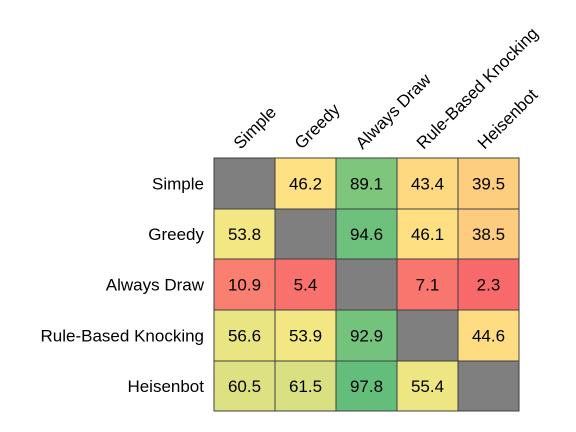 Image resolution: width=576 pixels, height=432 pixels. Describe the element at coordinates (366, 336) in the screenshot. I see `cell-value-label: 92.9` at that location.